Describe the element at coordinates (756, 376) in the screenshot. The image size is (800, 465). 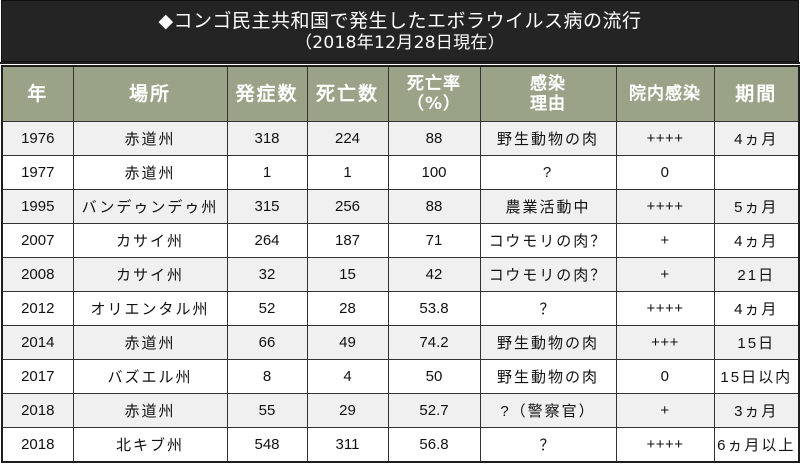
I see `cell-period: 15日以内` at that location.